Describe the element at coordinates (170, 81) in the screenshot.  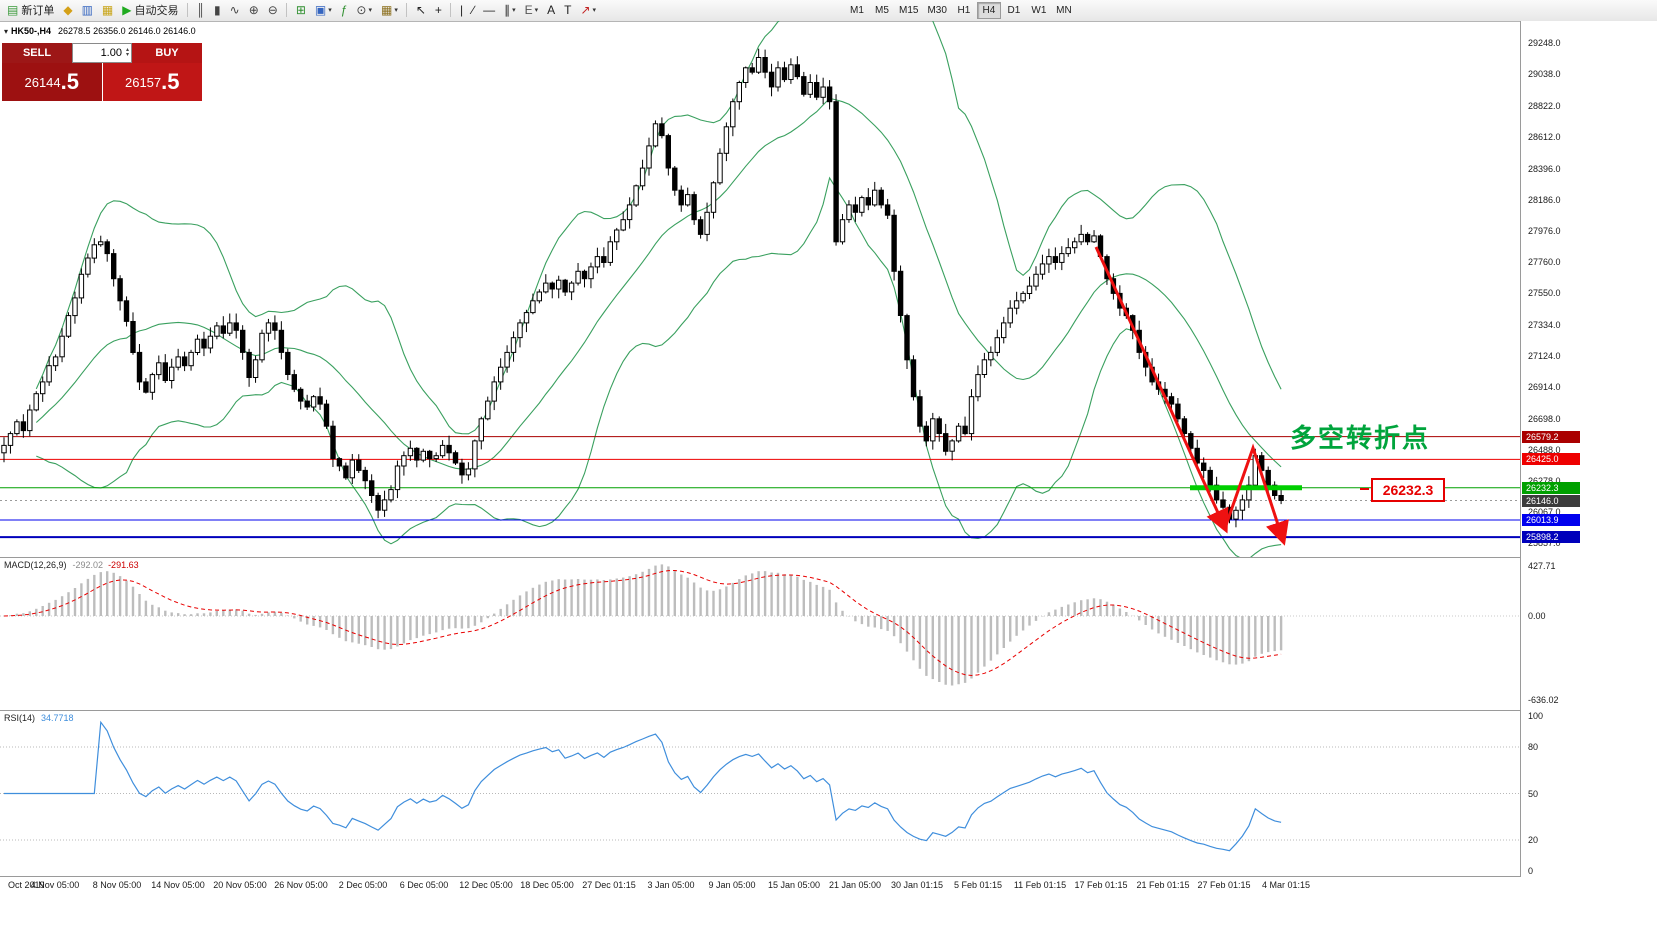
I see `buy-price-big: .5` at that location.